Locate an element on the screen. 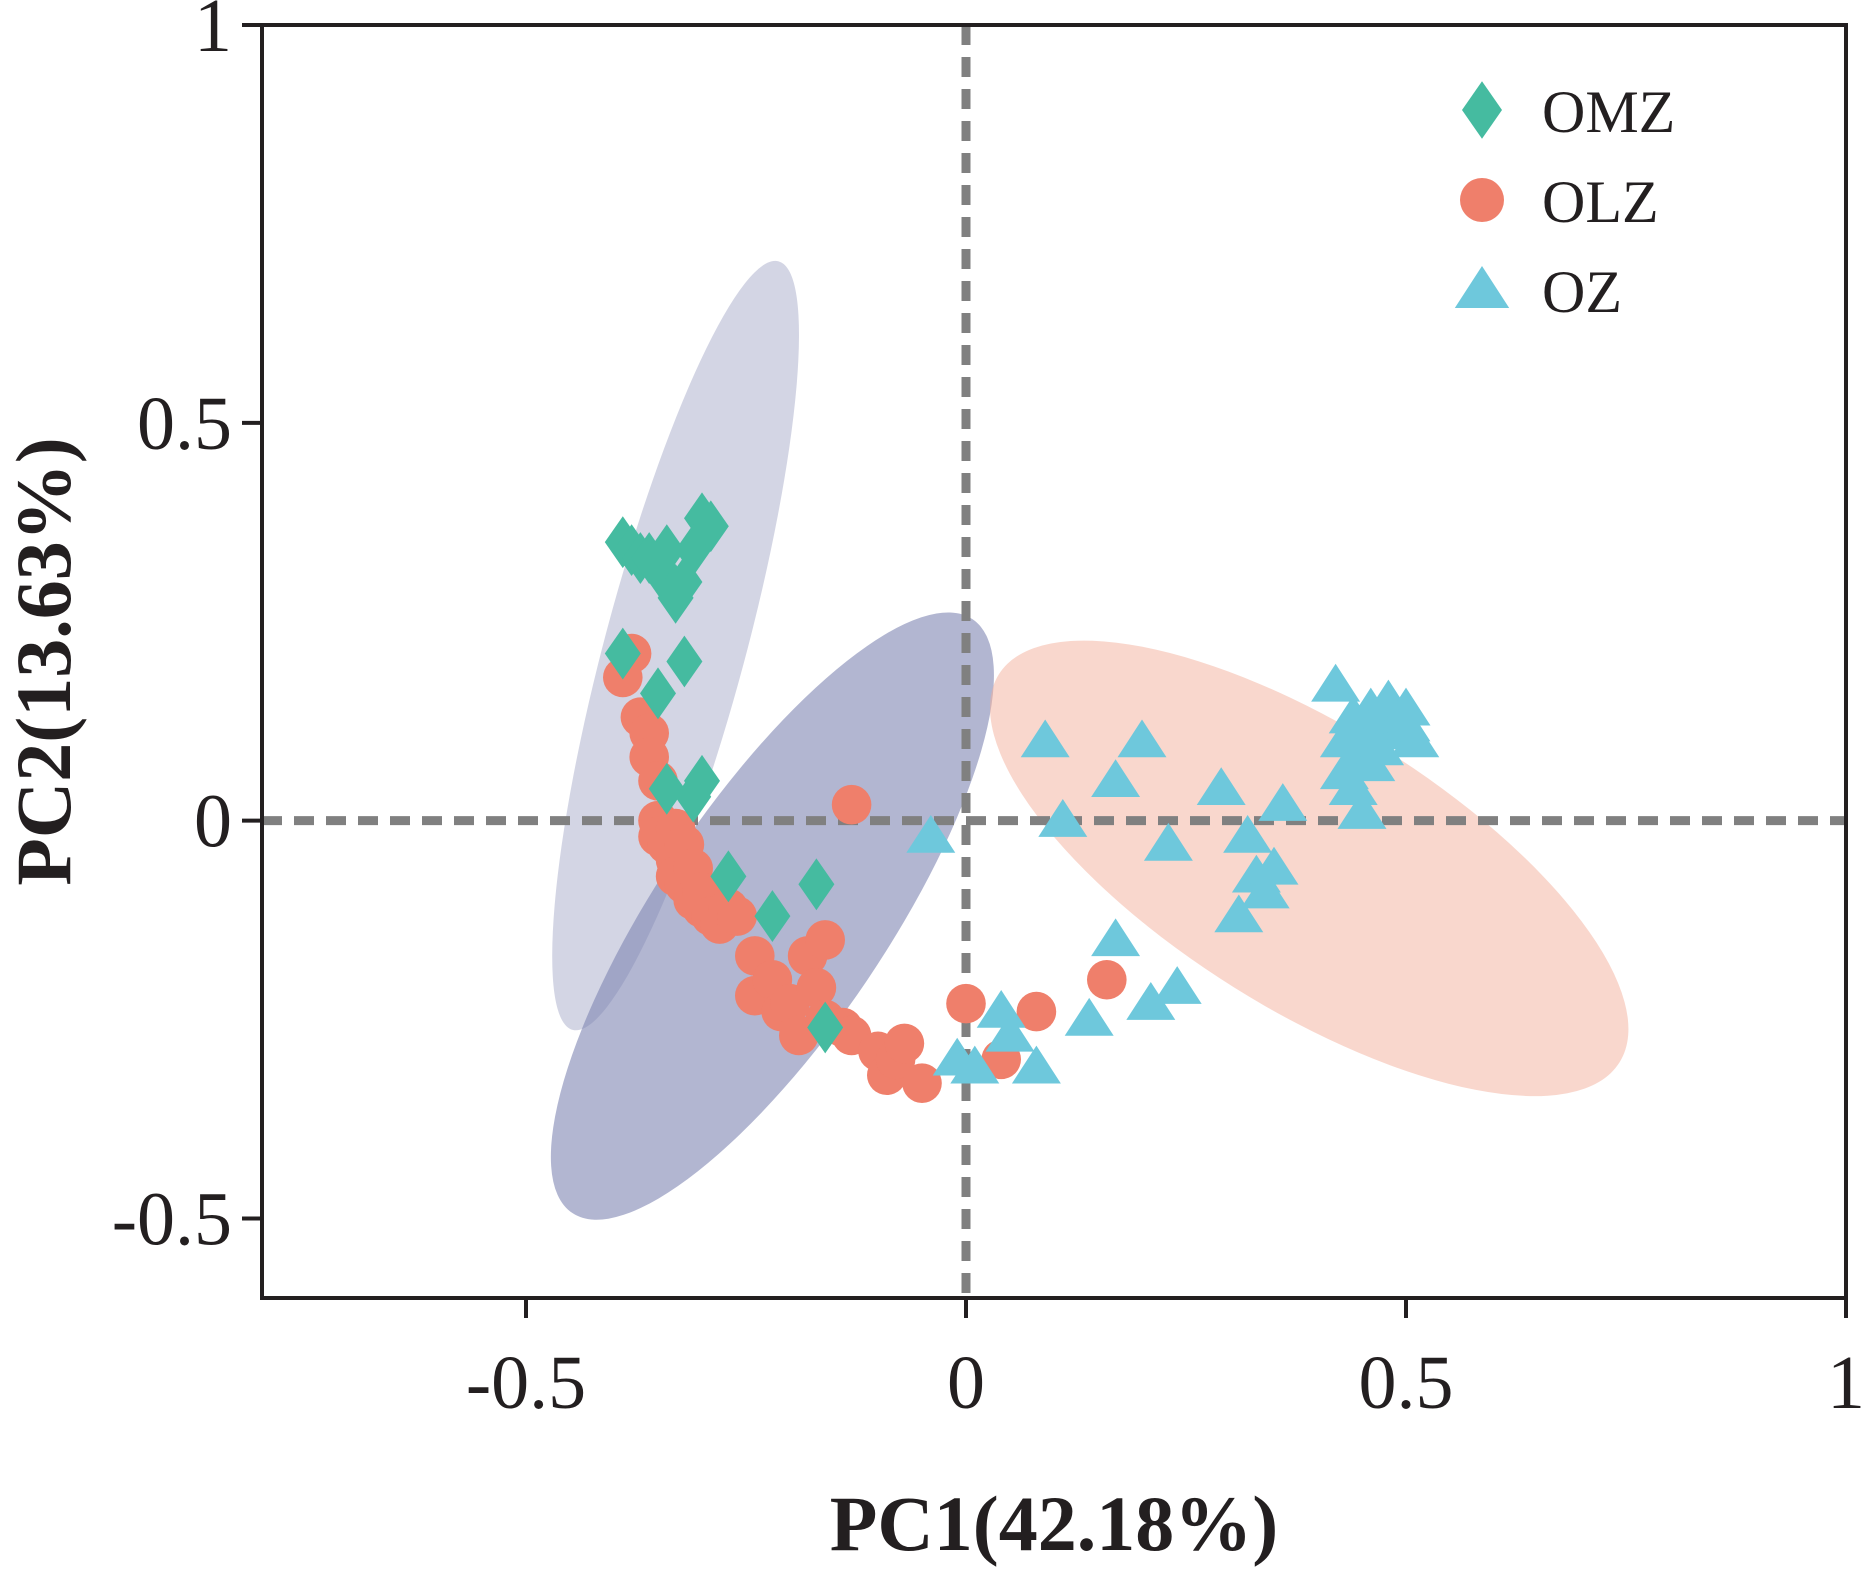 Image resolution: width=1867 pixels, height=1573 pixels. x-tick-label: -0.5 is located at coordinates (526, 1383).